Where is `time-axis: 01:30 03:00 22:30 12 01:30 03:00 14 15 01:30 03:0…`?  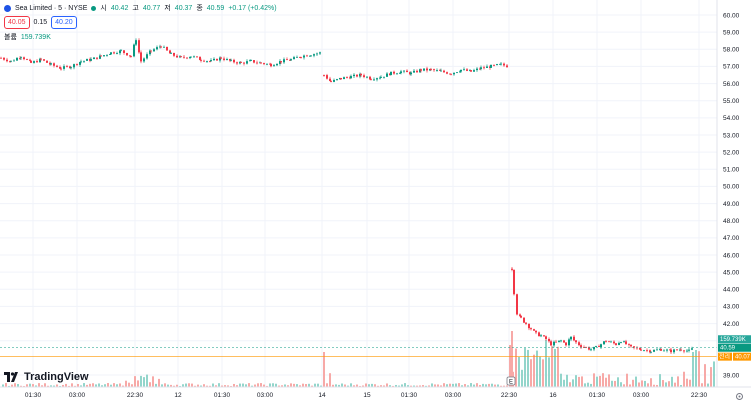
time-axis: 01:30 03:00 22:30 12 01:30 03:00 14 15 01:30 03:0… is located at coordinates (375, 392).